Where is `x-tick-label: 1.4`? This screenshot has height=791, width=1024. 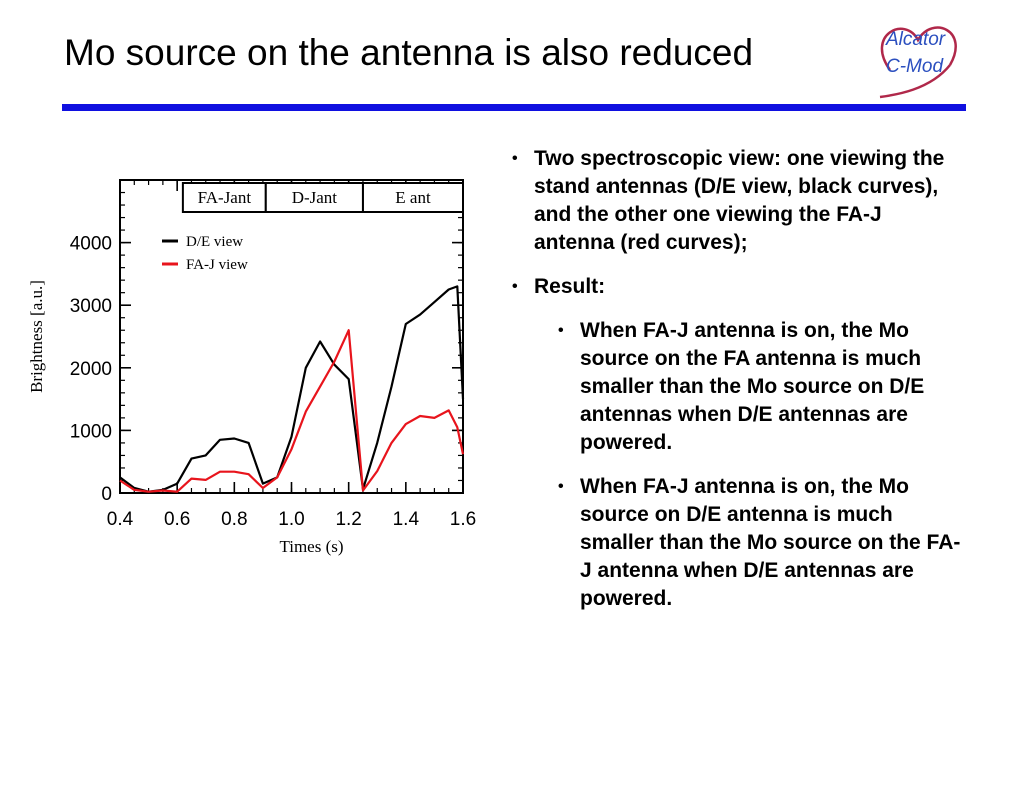 x-tick-label: 1.4 is located at coordinates (406, 519).